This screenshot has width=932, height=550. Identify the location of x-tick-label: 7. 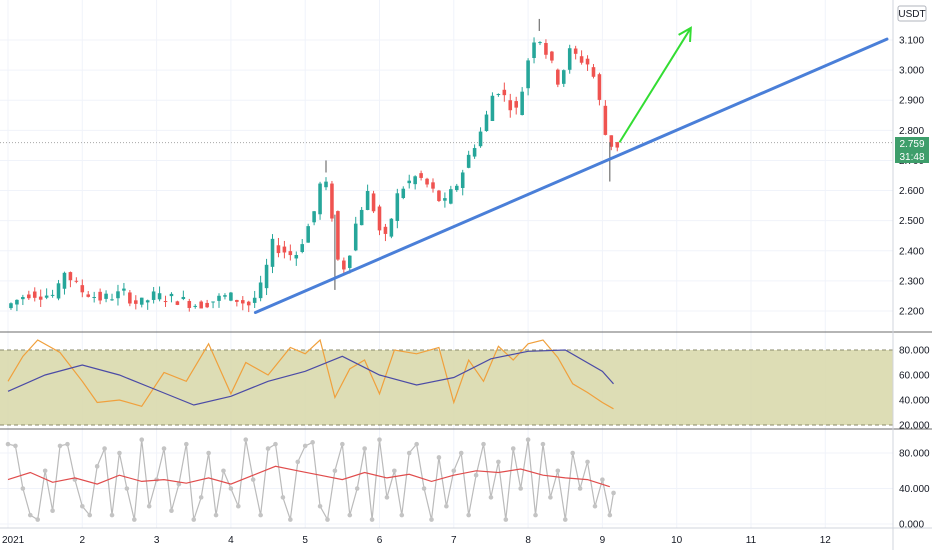
(454, 540).